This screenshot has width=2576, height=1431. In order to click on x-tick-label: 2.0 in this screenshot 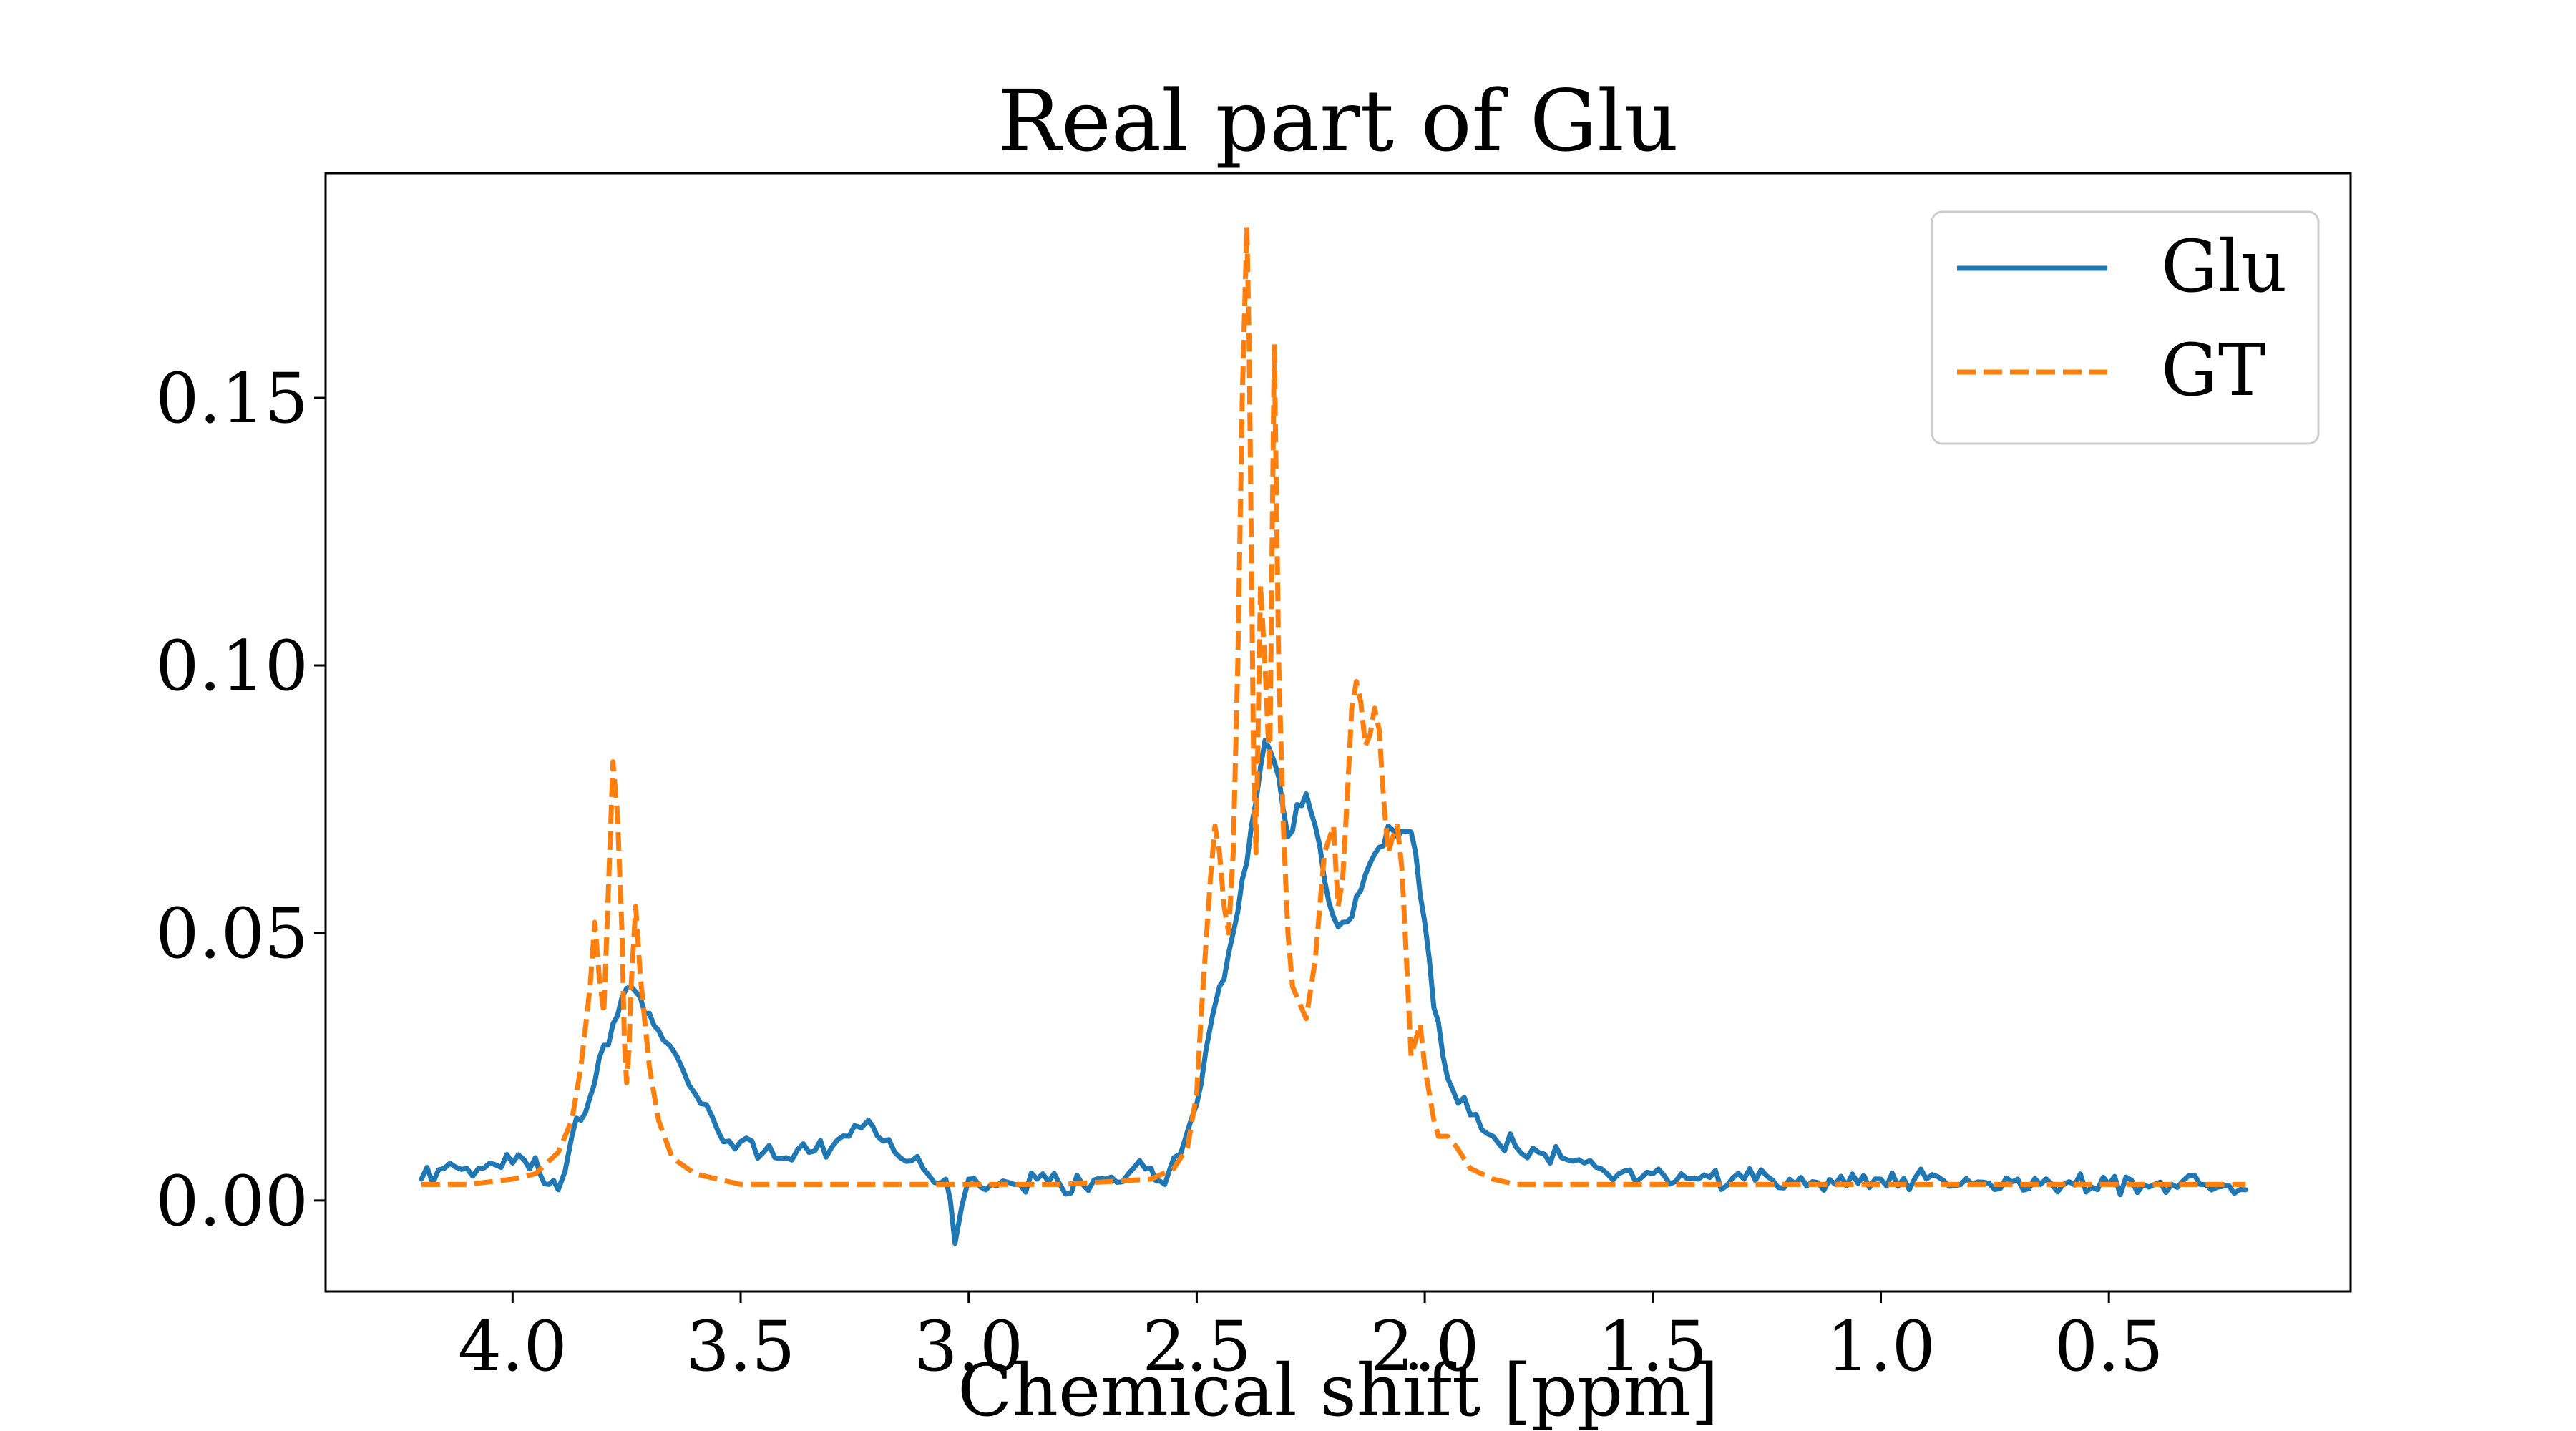, I will do `click(1425, 1347)`.